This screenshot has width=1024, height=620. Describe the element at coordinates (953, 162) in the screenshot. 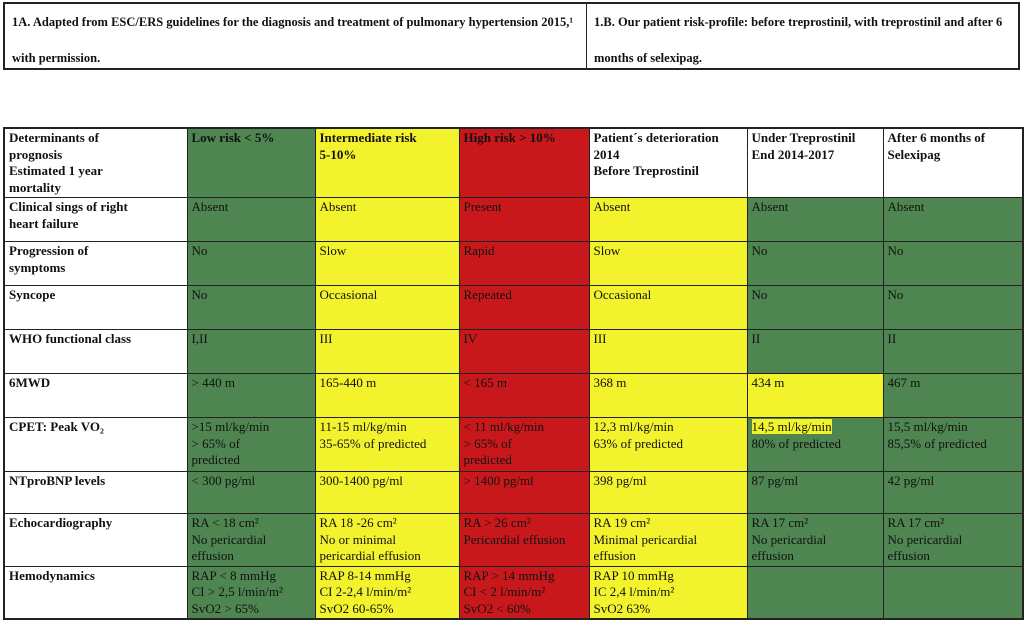

I see `column-header: After 6 months of Selexipag` at that location.